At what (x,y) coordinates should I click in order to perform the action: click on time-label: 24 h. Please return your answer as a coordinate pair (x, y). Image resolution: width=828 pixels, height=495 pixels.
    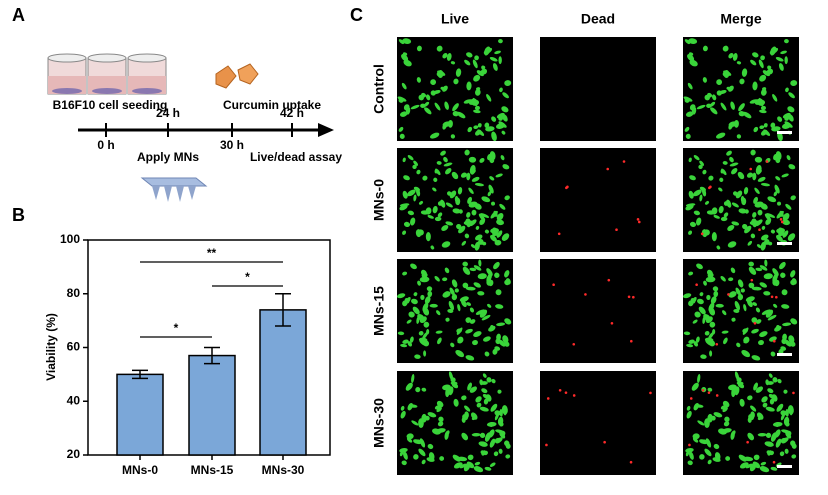
    Looking at the image, I should click on (168, 113).